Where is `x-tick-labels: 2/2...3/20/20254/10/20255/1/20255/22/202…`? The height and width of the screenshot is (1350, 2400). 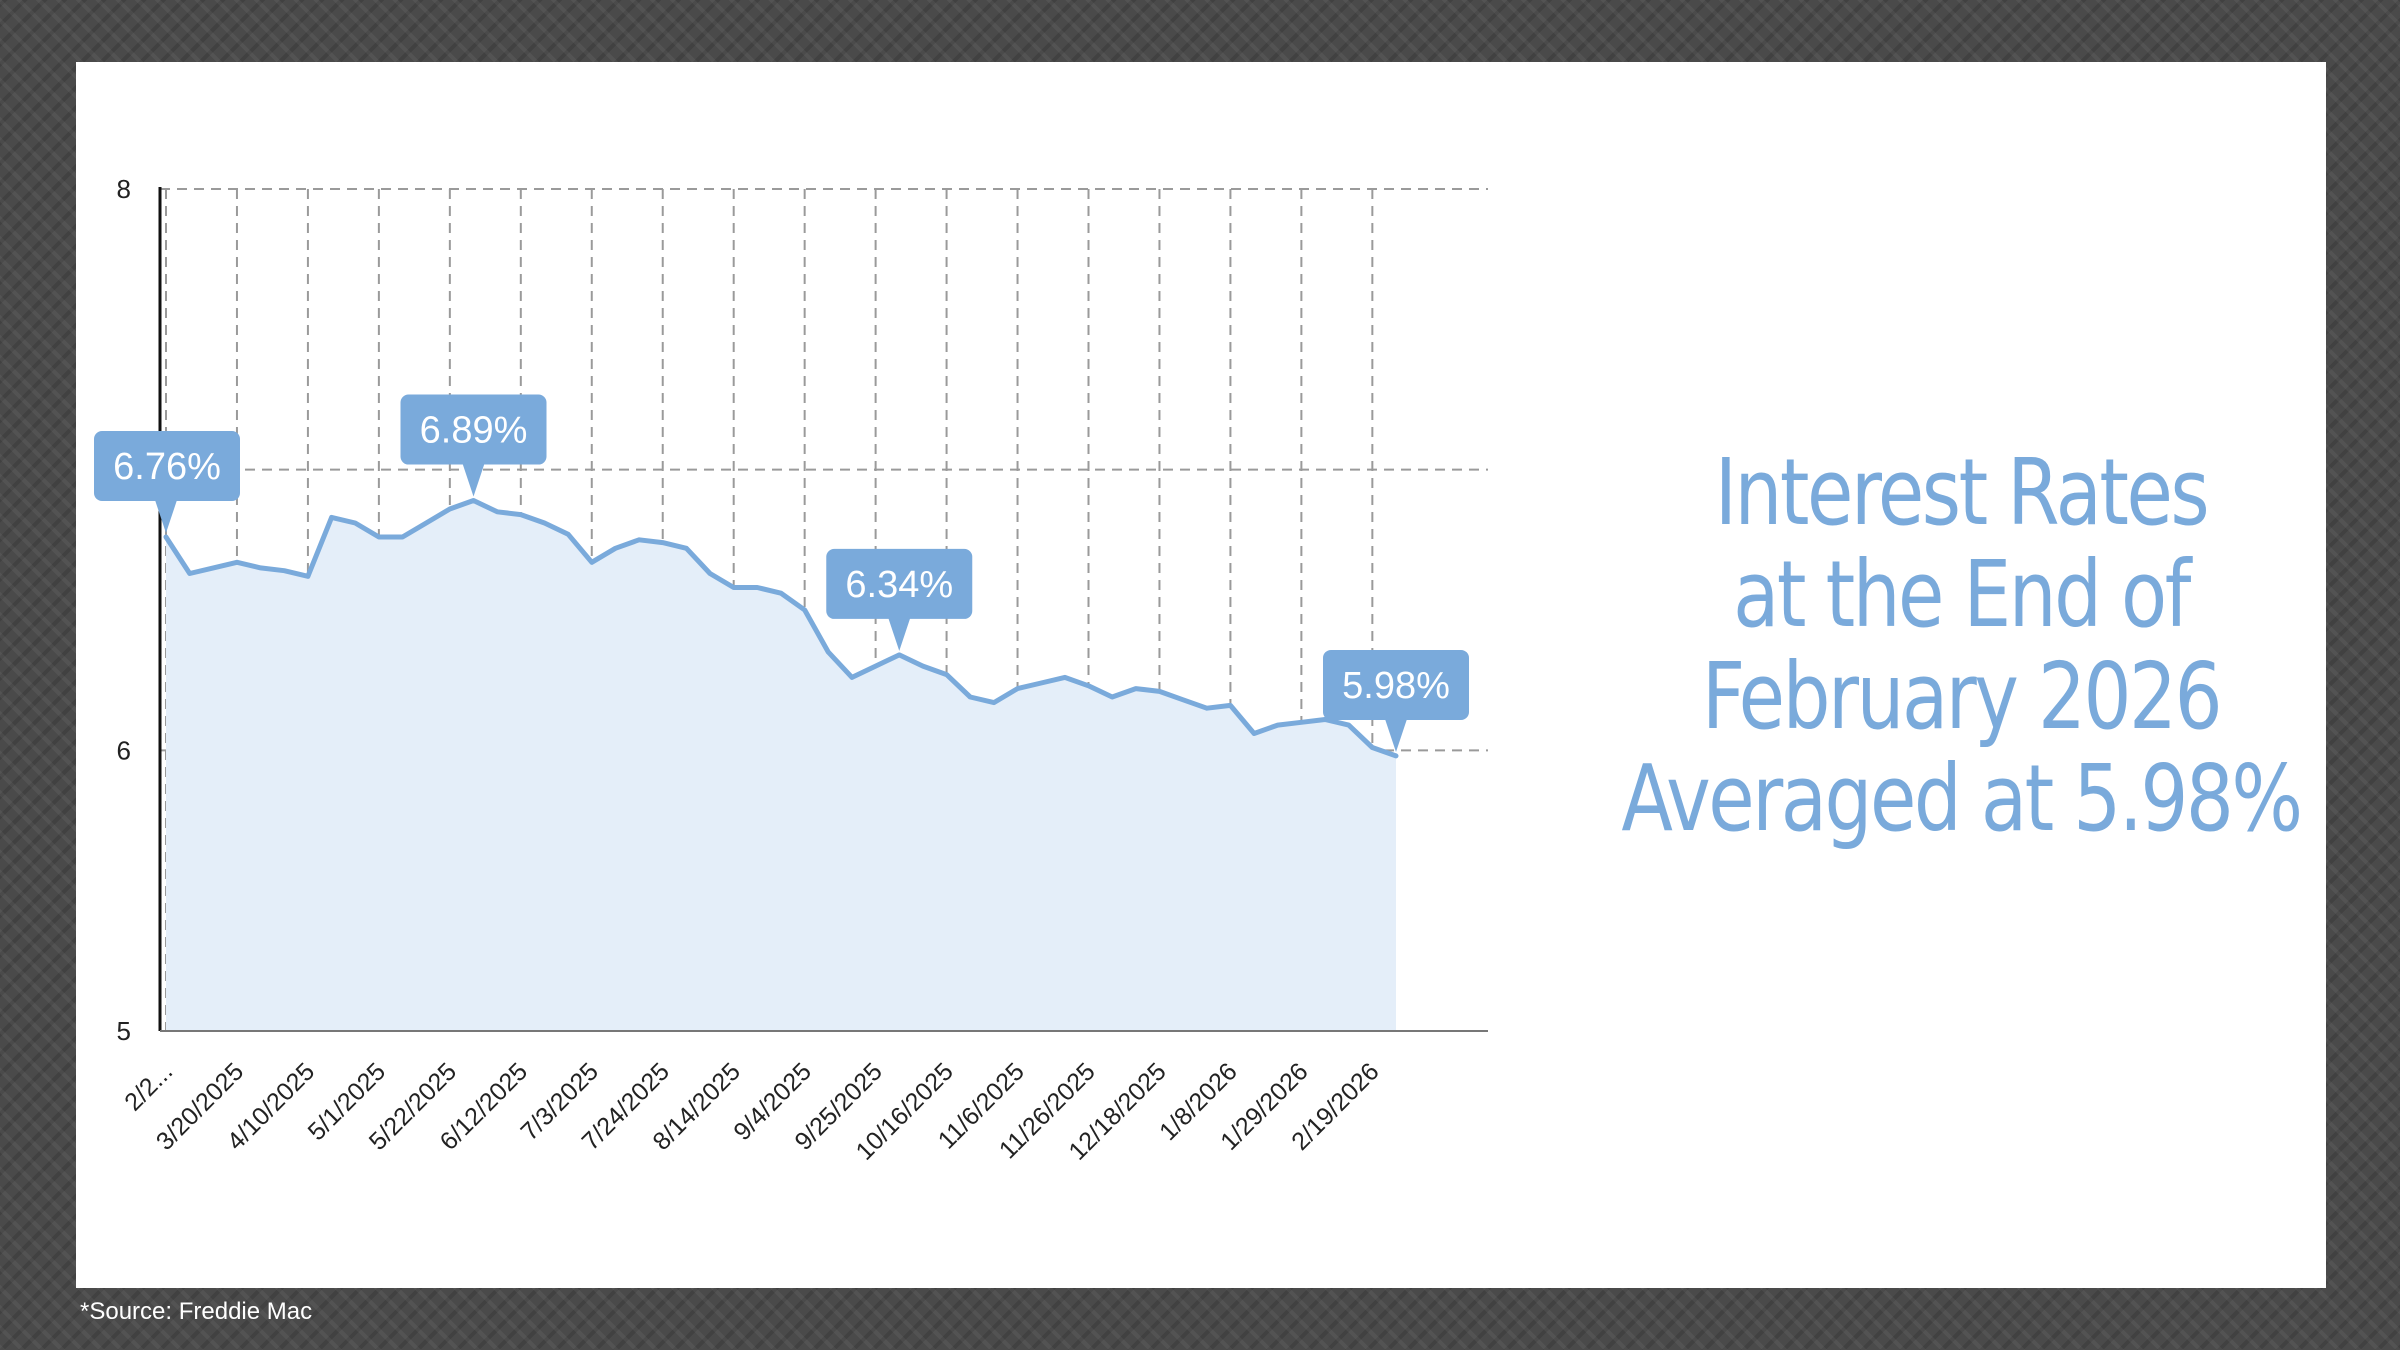 x-tick-labels: 2/2...3/20/20254/10/20255/1/20255/22/202… is located at coordinates (751, 1111).